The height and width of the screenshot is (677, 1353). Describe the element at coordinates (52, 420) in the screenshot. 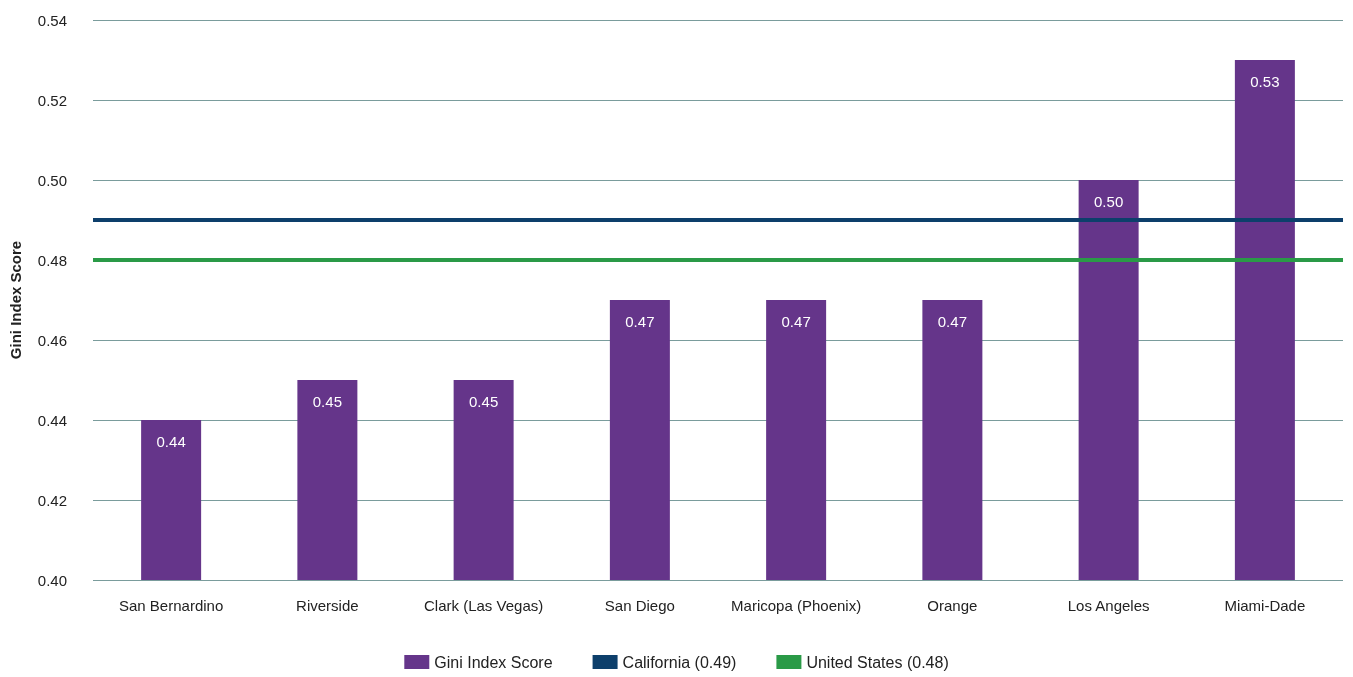

I see `y-tick-label: 0.44` at that location.